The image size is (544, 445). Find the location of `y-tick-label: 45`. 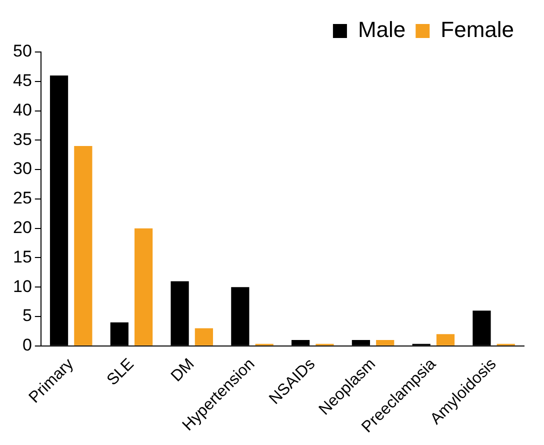

y-tick-label: 45 is located at coordinates (22, 80).